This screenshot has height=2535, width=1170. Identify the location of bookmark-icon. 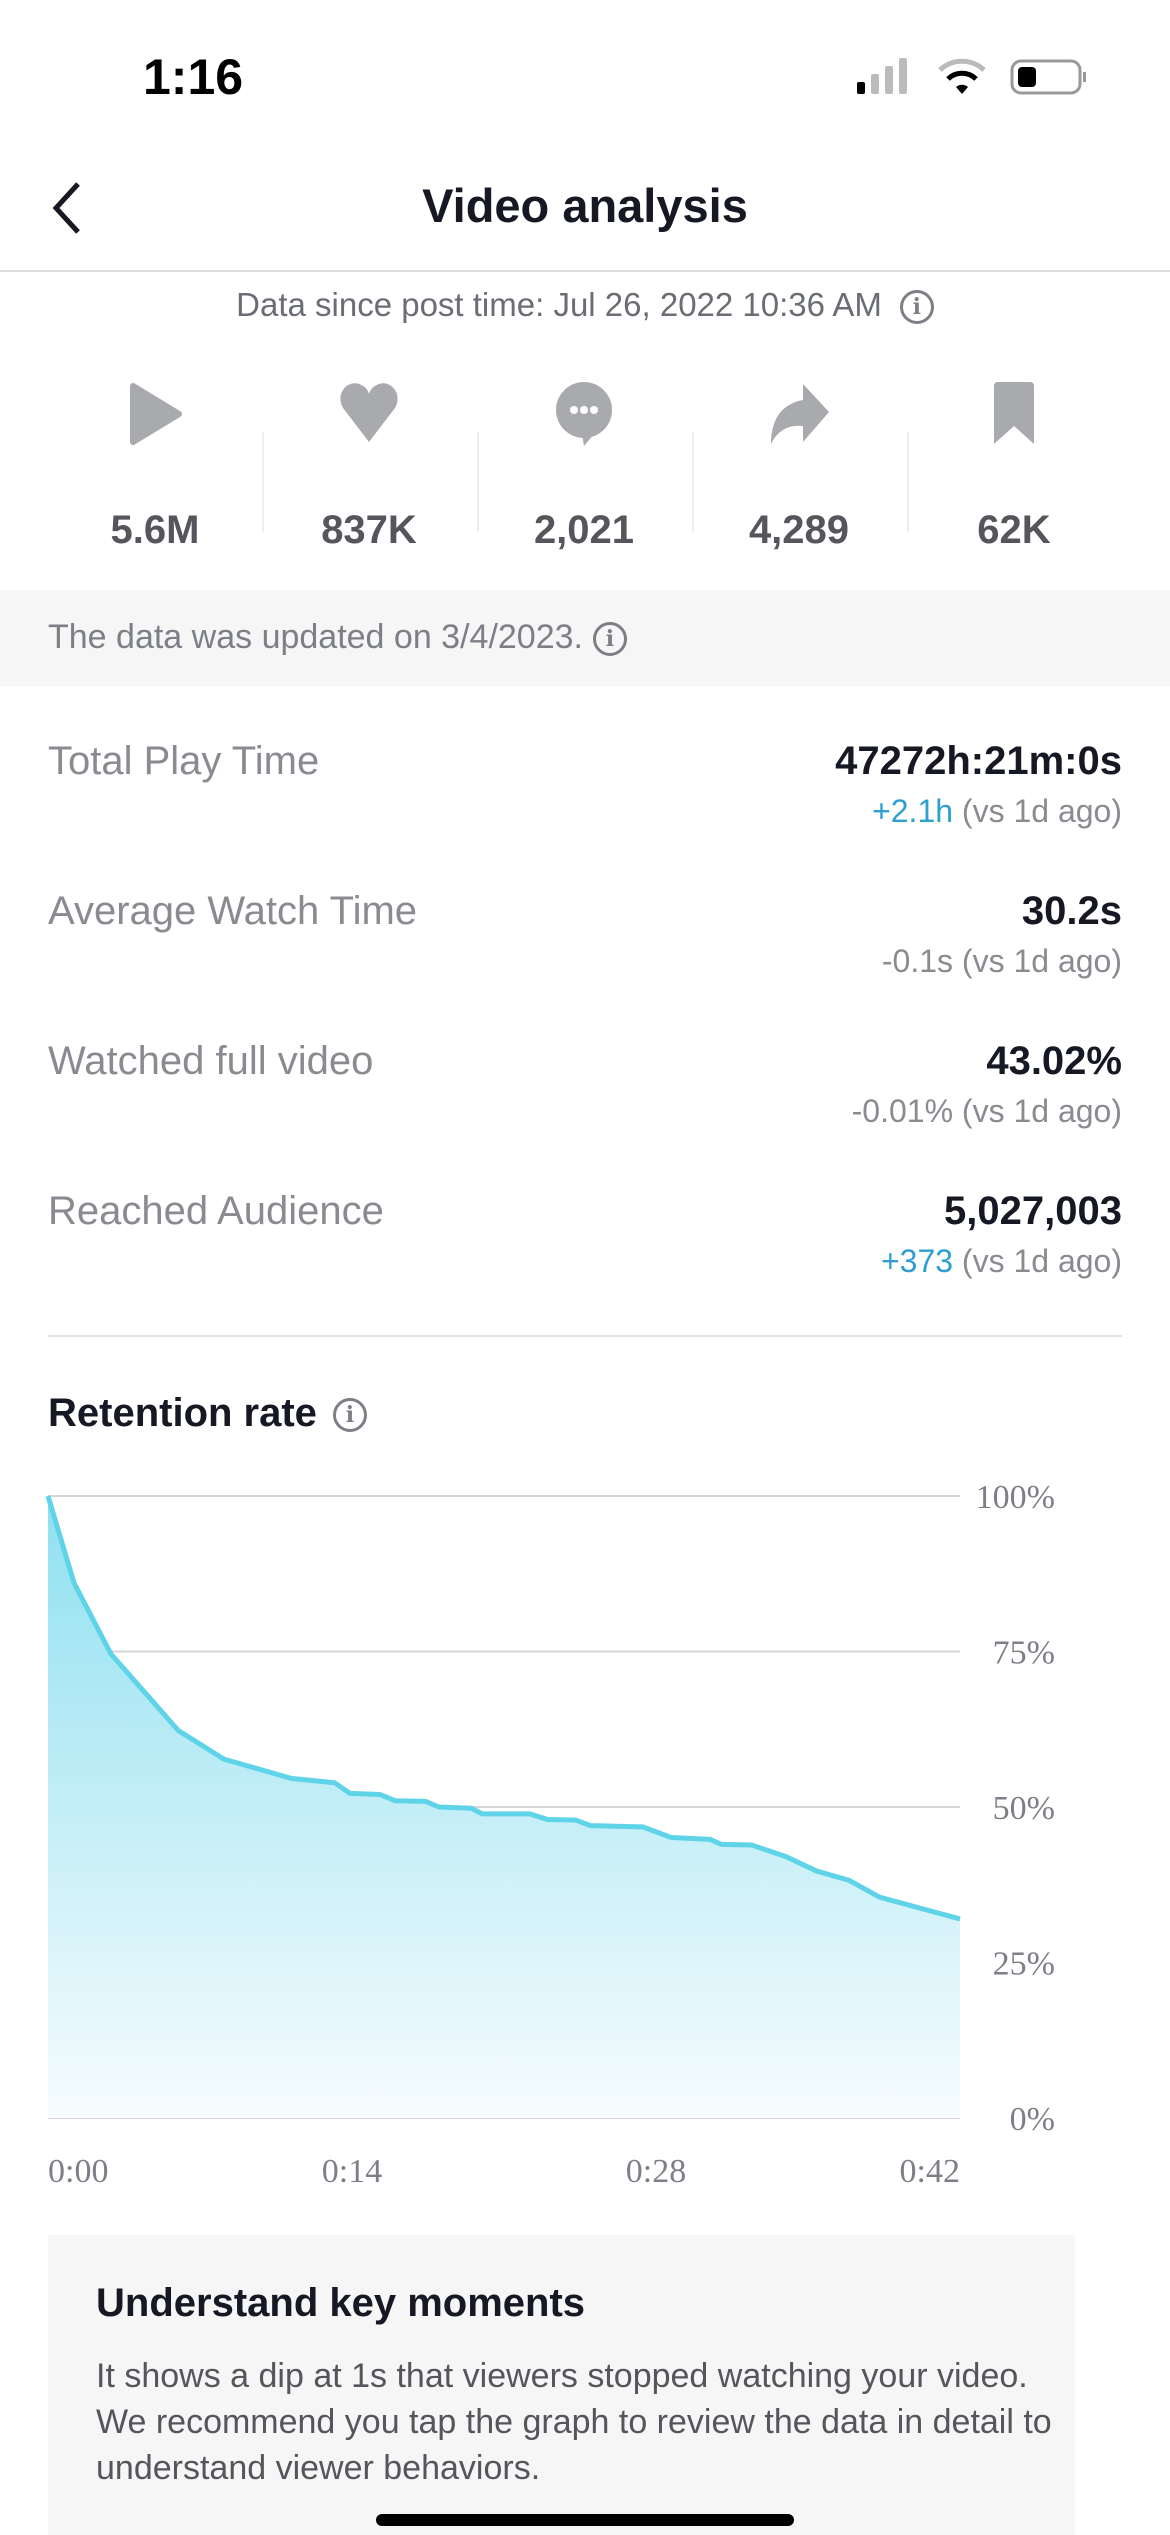
(1014, 413).